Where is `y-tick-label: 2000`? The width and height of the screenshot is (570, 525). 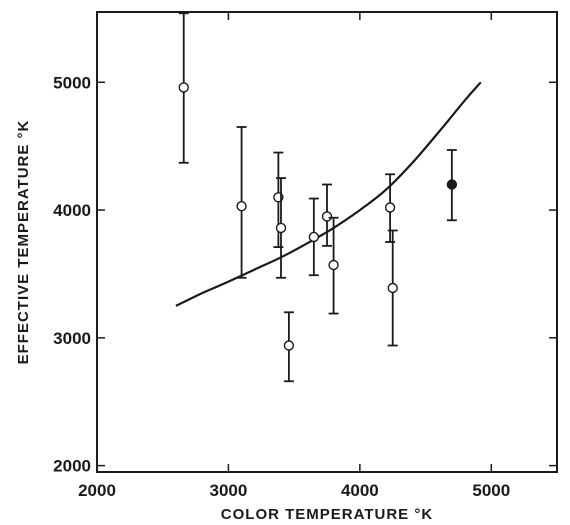
y-tick-label: 2000 is located at coordinates (72, 466).